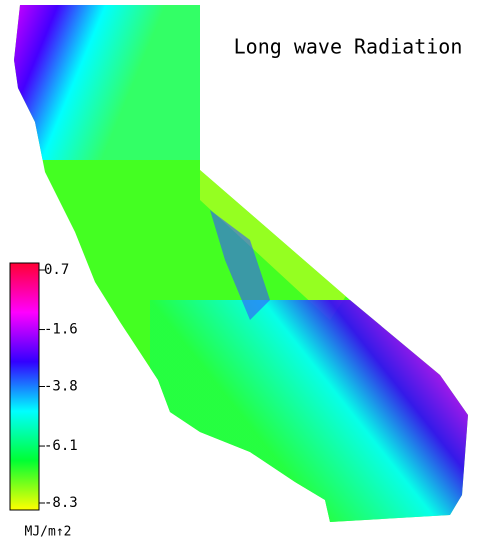  What do you see at coordinates (48, 532) in the screenshot?
I see `colorbar-unit: MJ/m↑2` at bounding box center [48, 532].